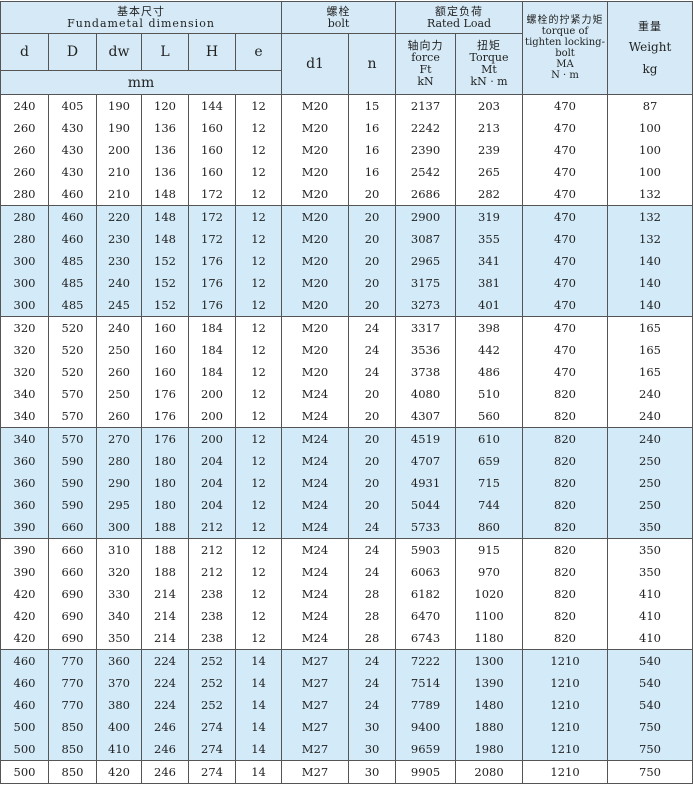  What do you see at coordinates (119, 216) in the screenshot?
I see `cell-dw: 220` at bounding box center [119, 216].